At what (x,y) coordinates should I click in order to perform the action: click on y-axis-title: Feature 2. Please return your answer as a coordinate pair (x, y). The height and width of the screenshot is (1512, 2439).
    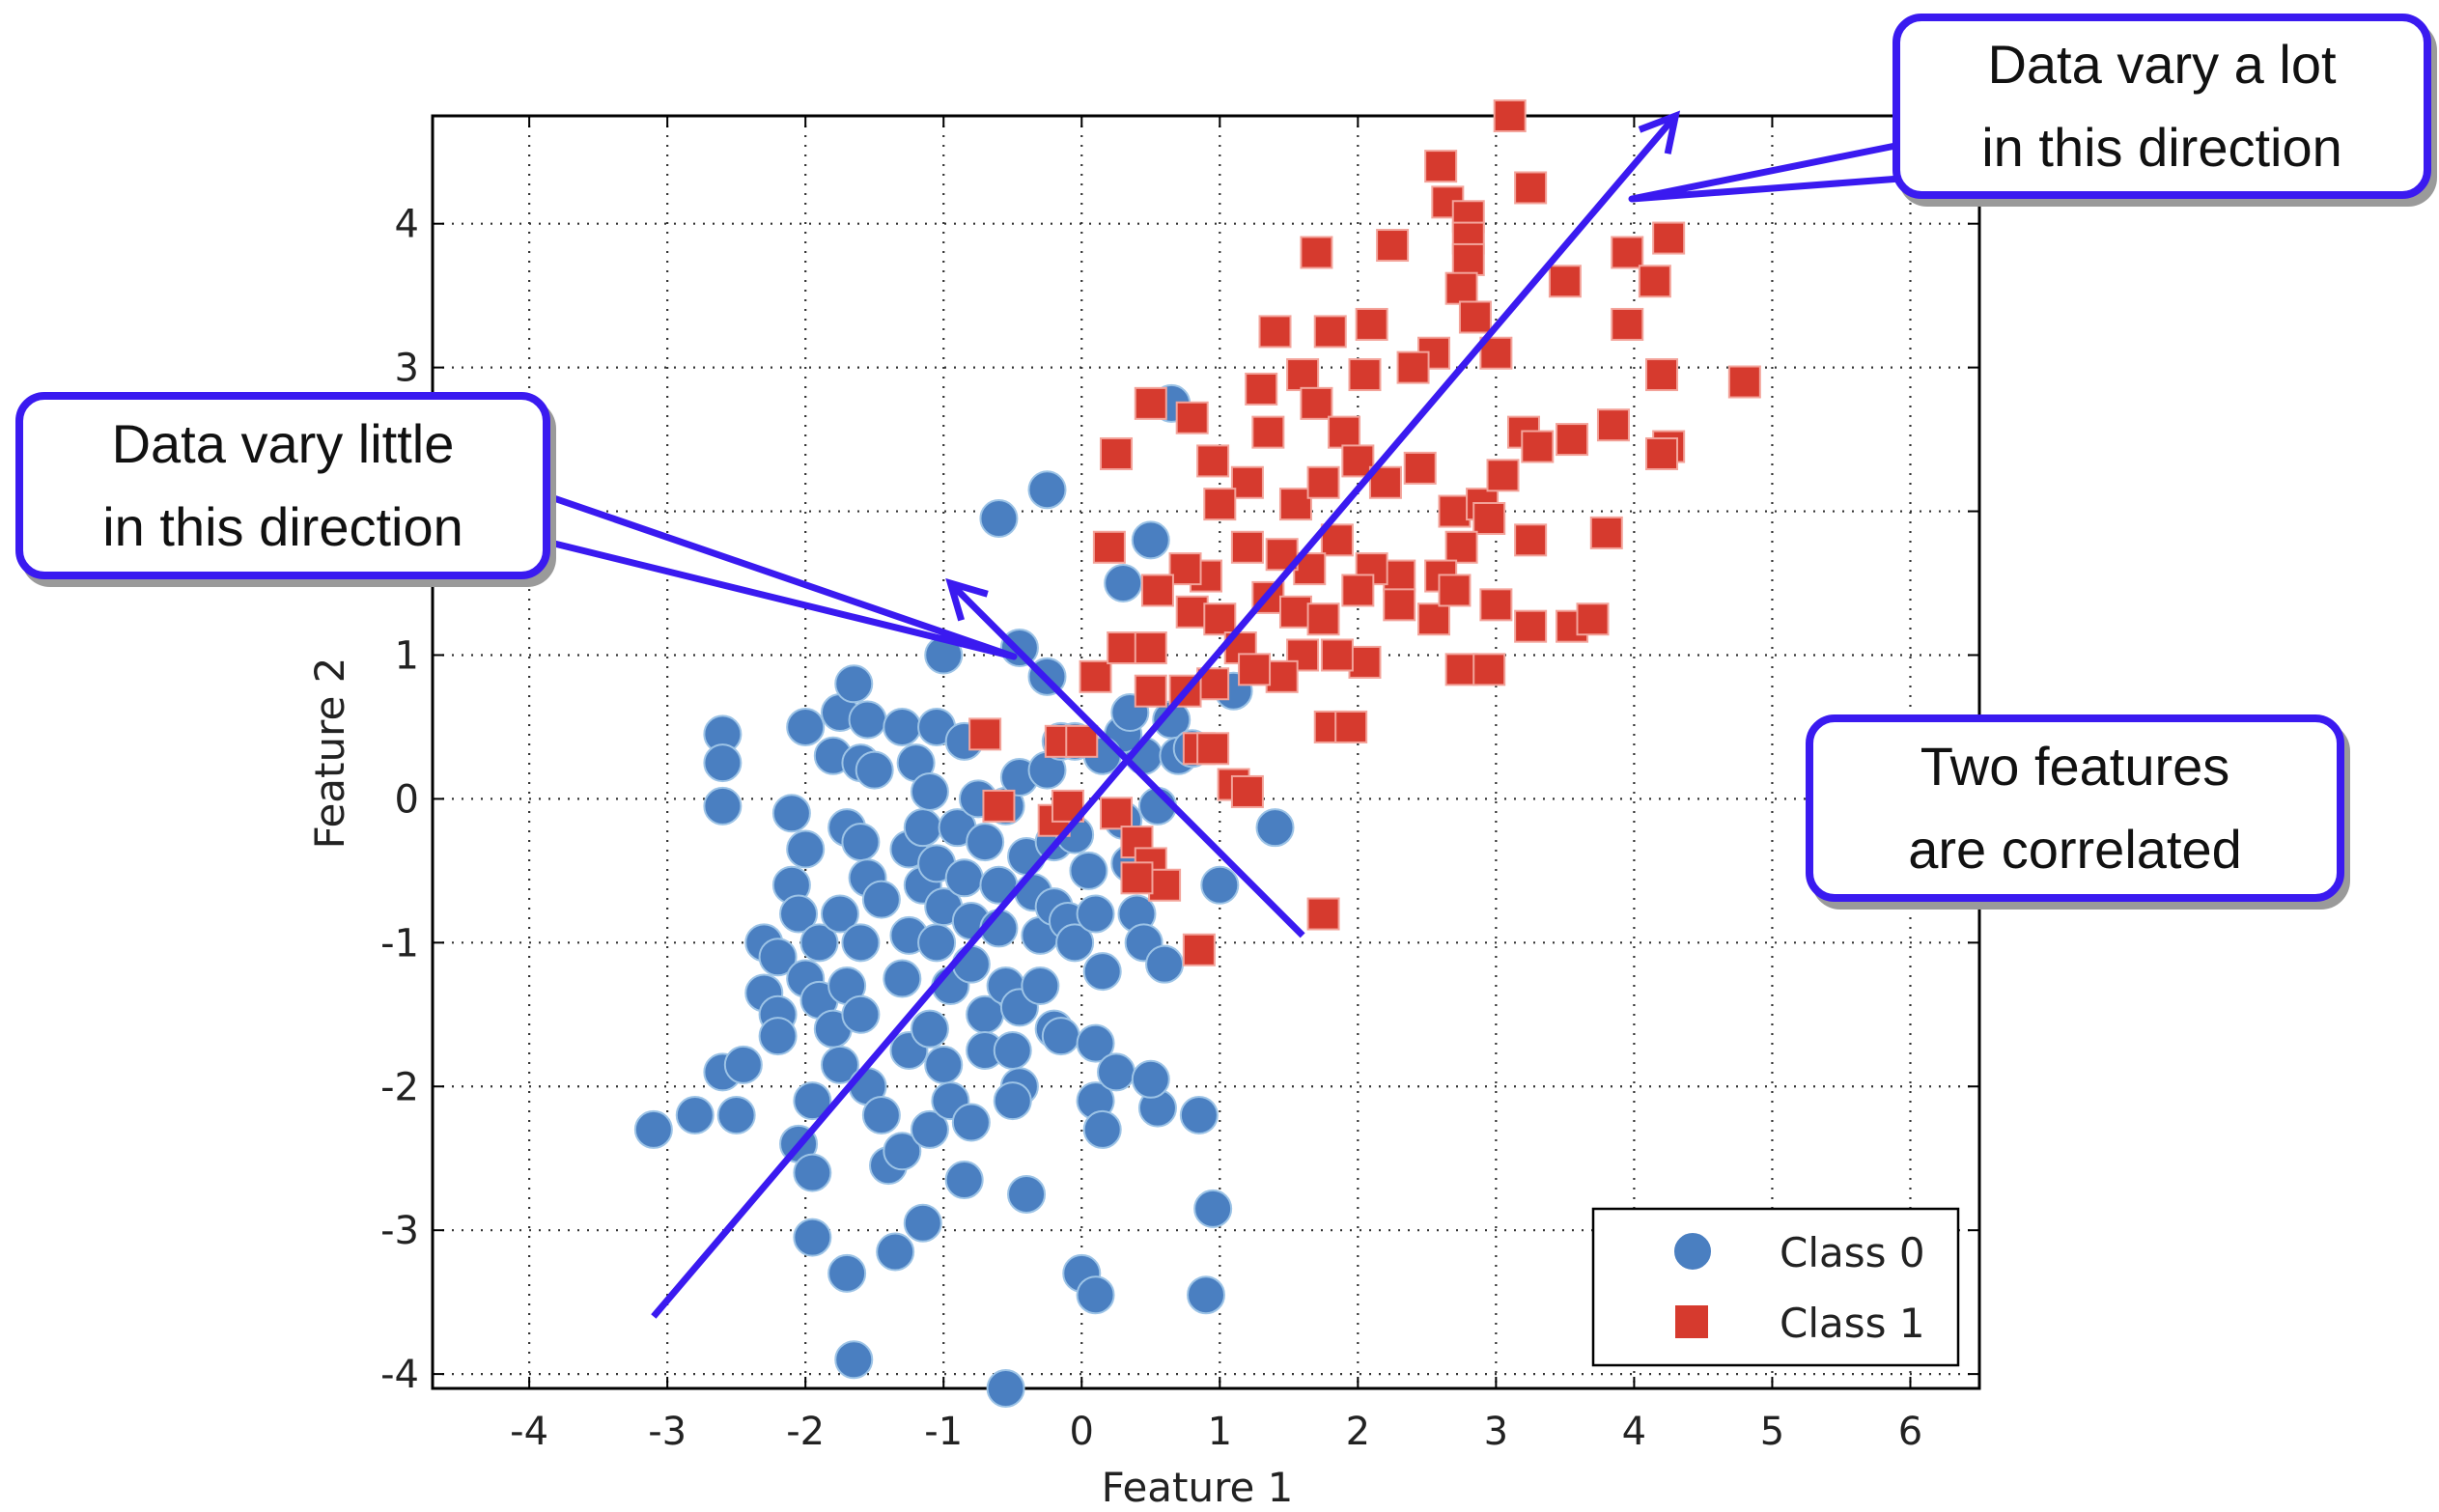
    Looking at the image, I should click on (329, 754).